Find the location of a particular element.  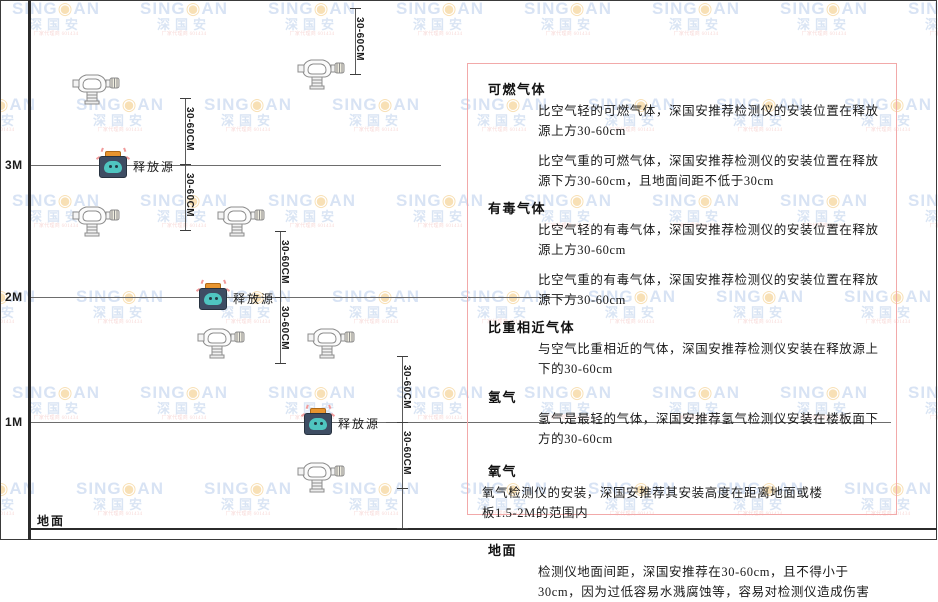

level-line-3m is located at coordinates (236, 165).